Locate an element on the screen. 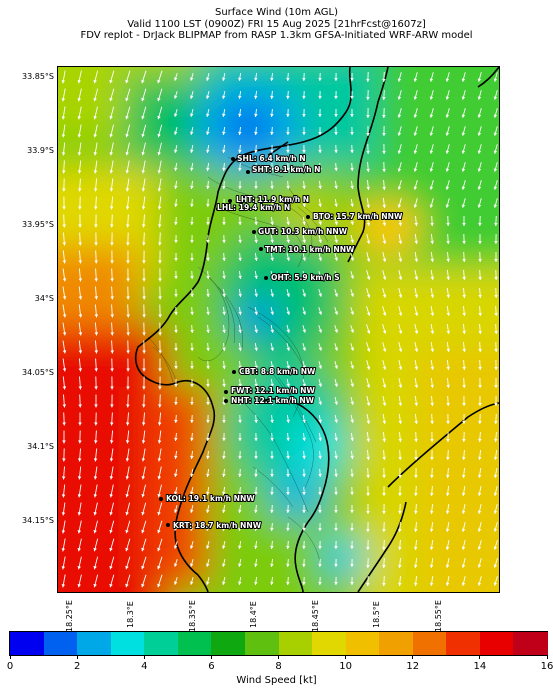 Image resolution: width=553 pixels, height=692 pixels. station-dot-bto is located at coordinates (308, 217).